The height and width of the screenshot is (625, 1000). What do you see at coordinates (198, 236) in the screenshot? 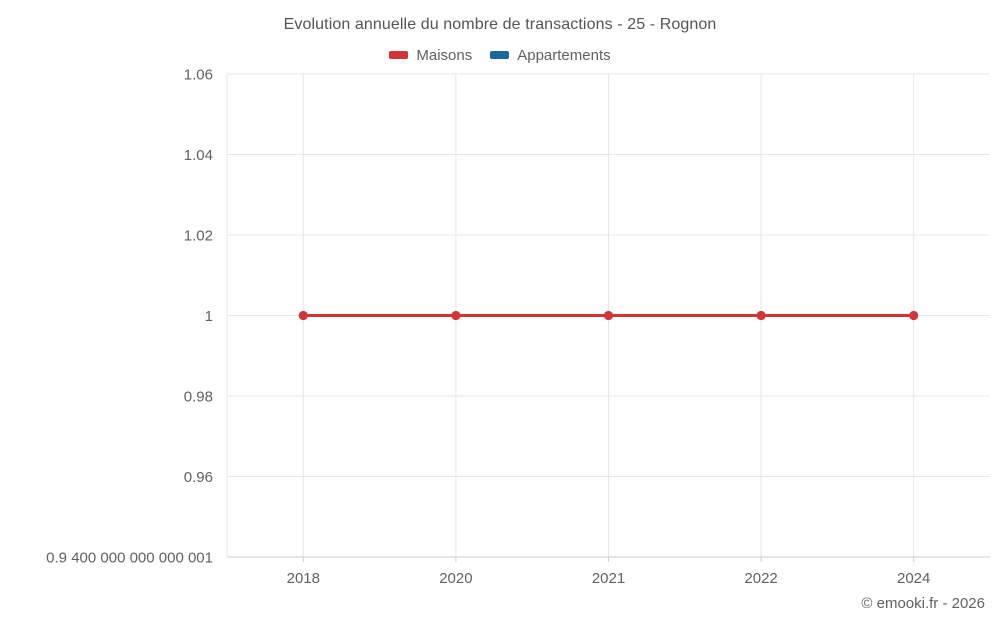
I see `y-tick-label: 1.02` at bounding box center [198, 236].